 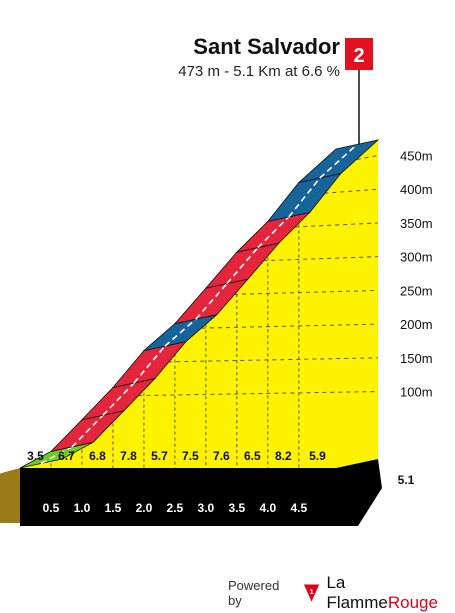 I want to click on flame-rouge-flag-icon: 1, so click(x=312, y=593).